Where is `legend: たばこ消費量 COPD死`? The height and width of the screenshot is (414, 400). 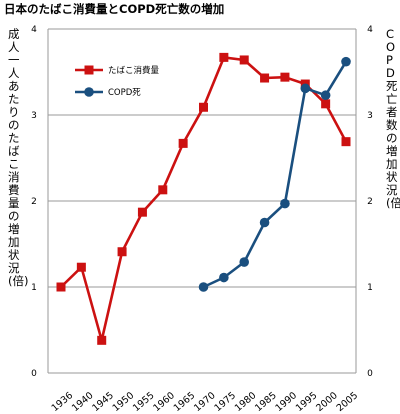 legend: たばこ消費量 COPD死 is located at coordinates (117, 81).